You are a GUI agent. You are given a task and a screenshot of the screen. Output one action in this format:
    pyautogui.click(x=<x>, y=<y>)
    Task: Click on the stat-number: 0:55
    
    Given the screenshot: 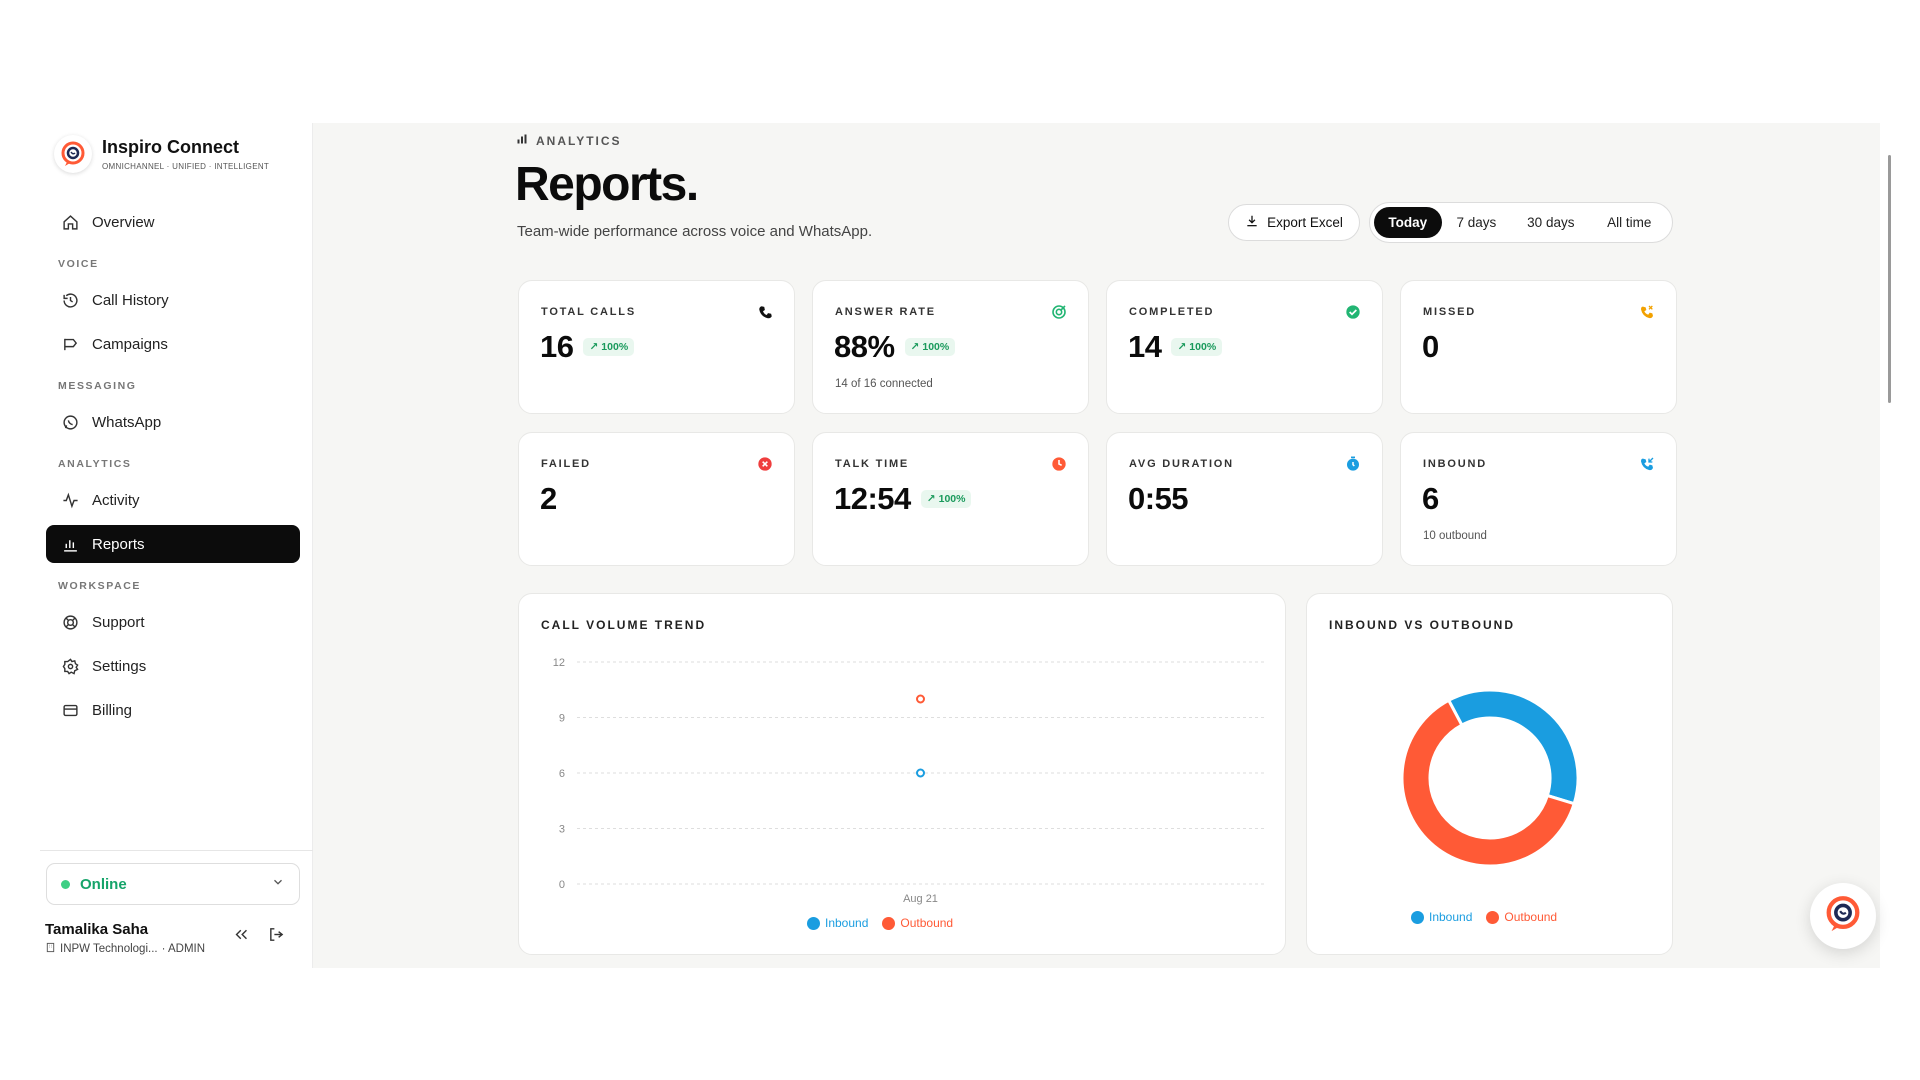 What is the action you would take?
    pyautogui.click(x=1158, y=498)
    